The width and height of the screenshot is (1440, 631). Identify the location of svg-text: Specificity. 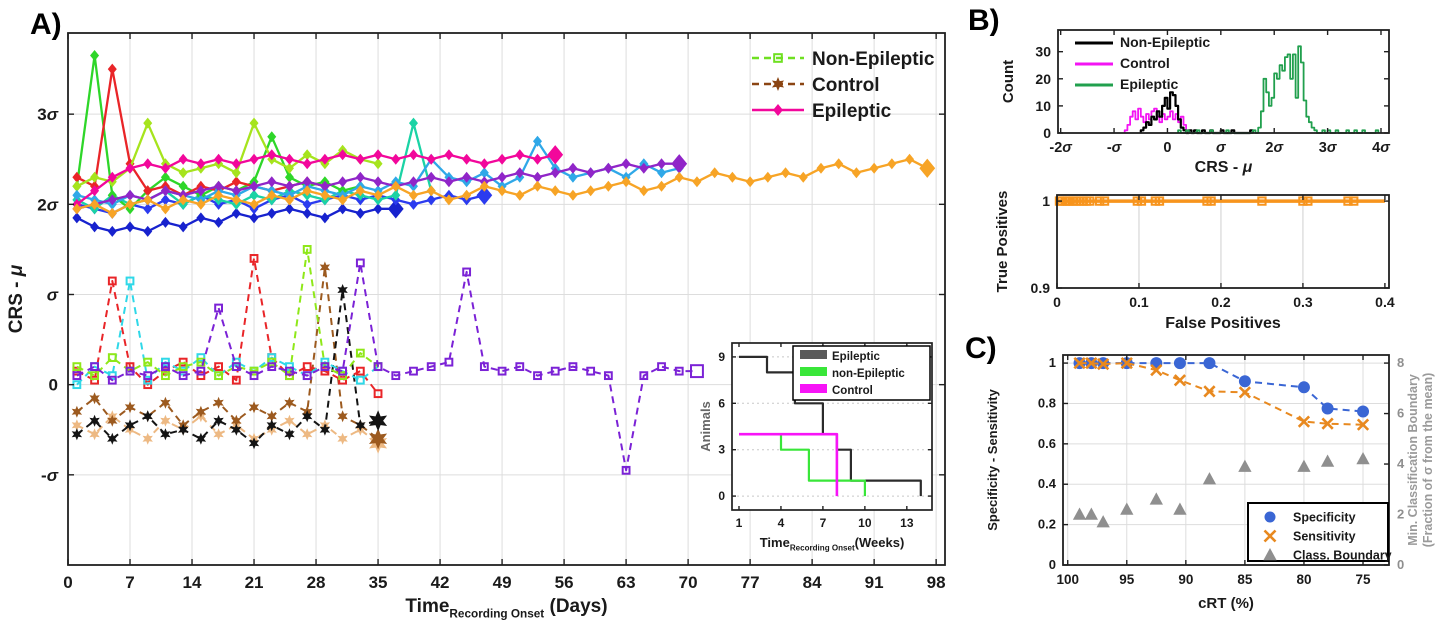
(1324, 518).